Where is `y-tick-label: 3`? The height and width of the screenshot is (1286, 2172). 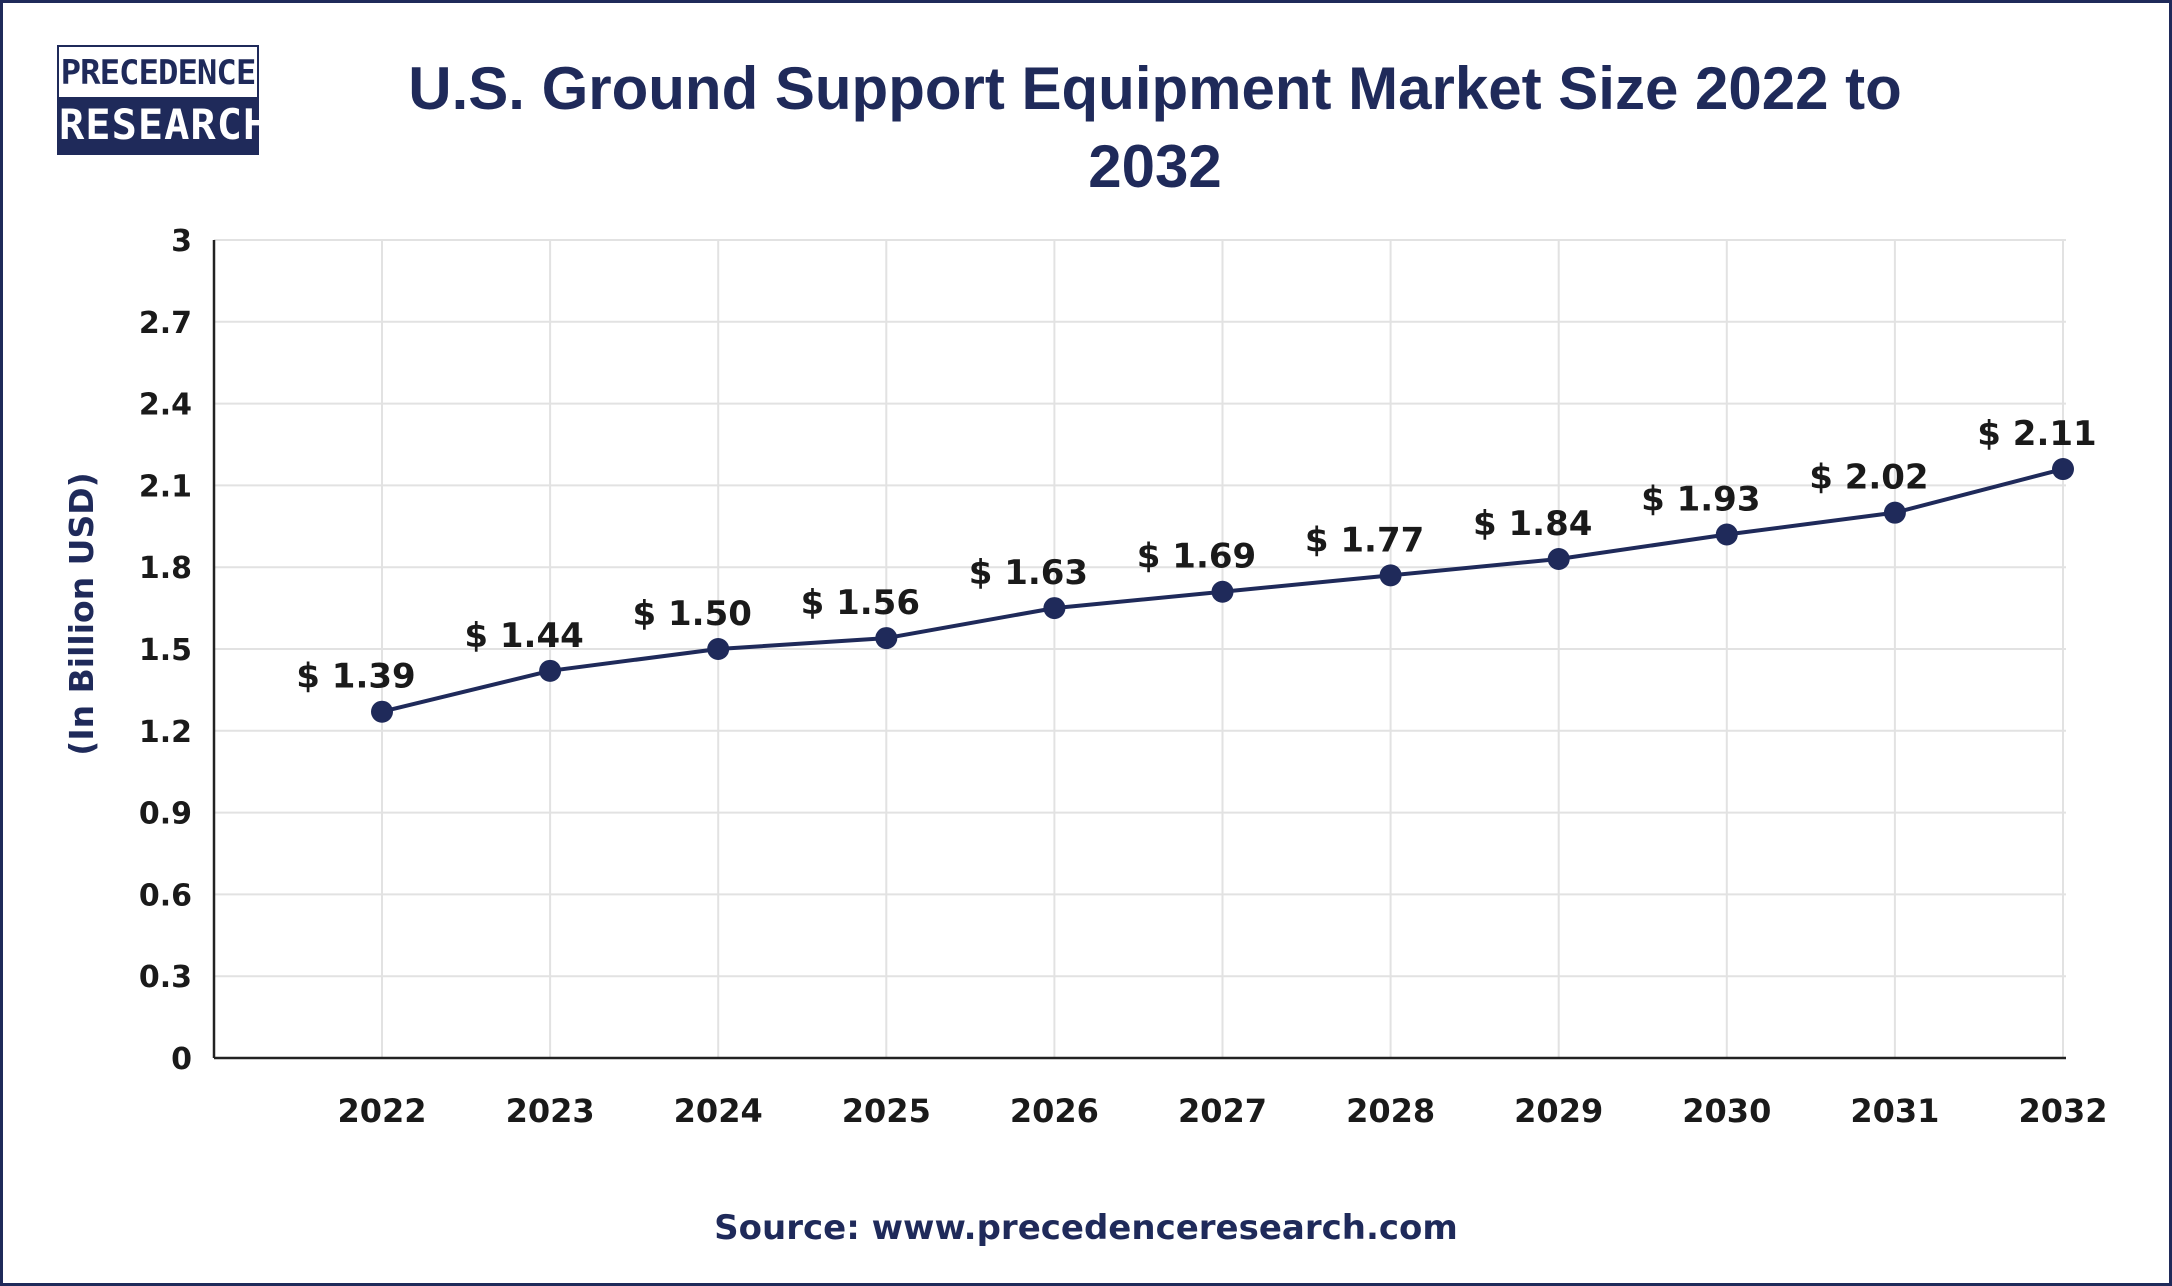 y-tick-label: 3 is located at coordinates (181, 241).